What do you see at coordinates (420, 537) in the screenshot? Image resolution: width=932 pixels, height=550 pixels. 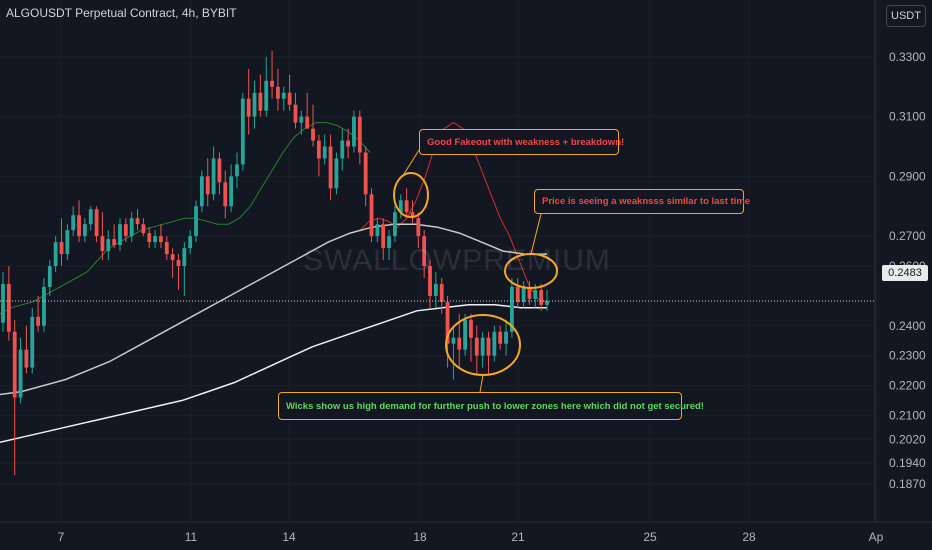 I see `time-tick-label: 18` at bounding box center [420, 537].